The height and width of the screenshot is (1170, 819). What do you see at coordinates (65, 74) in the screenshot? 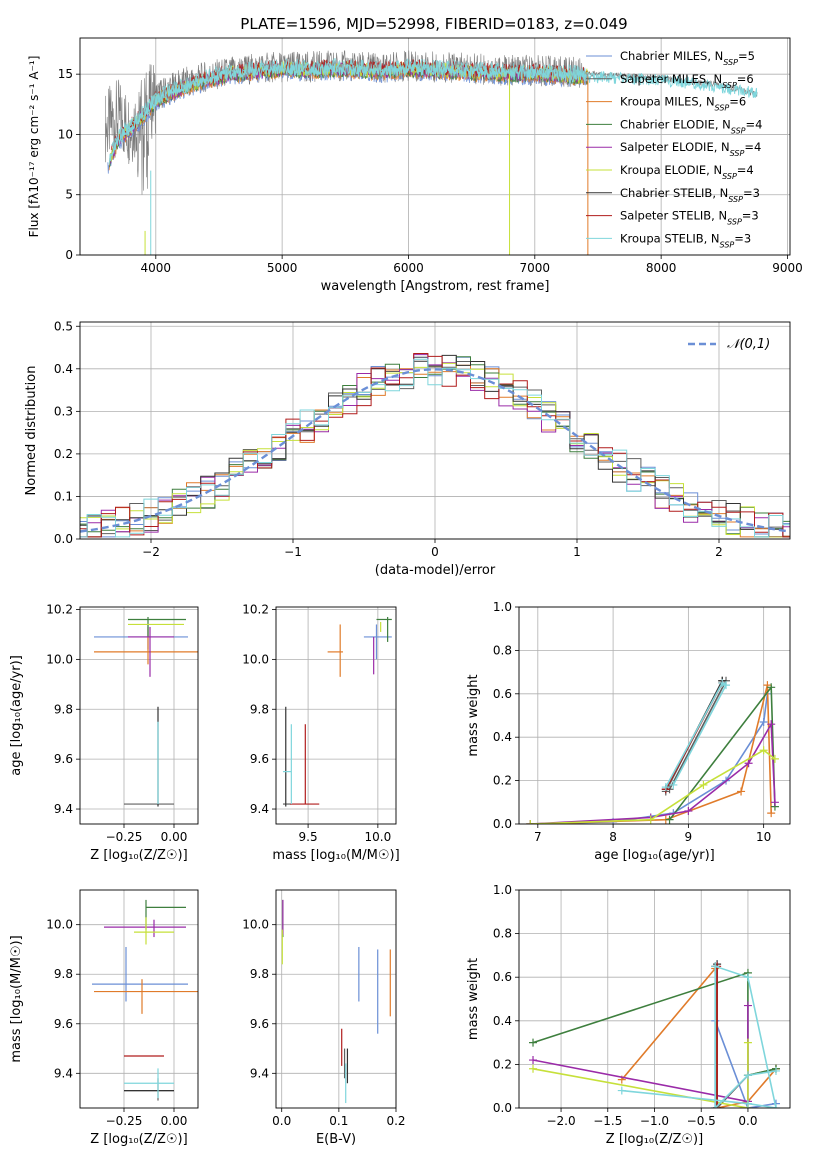
I see `spectrum-ytick-label: 15` at bounding box center [65, 74].